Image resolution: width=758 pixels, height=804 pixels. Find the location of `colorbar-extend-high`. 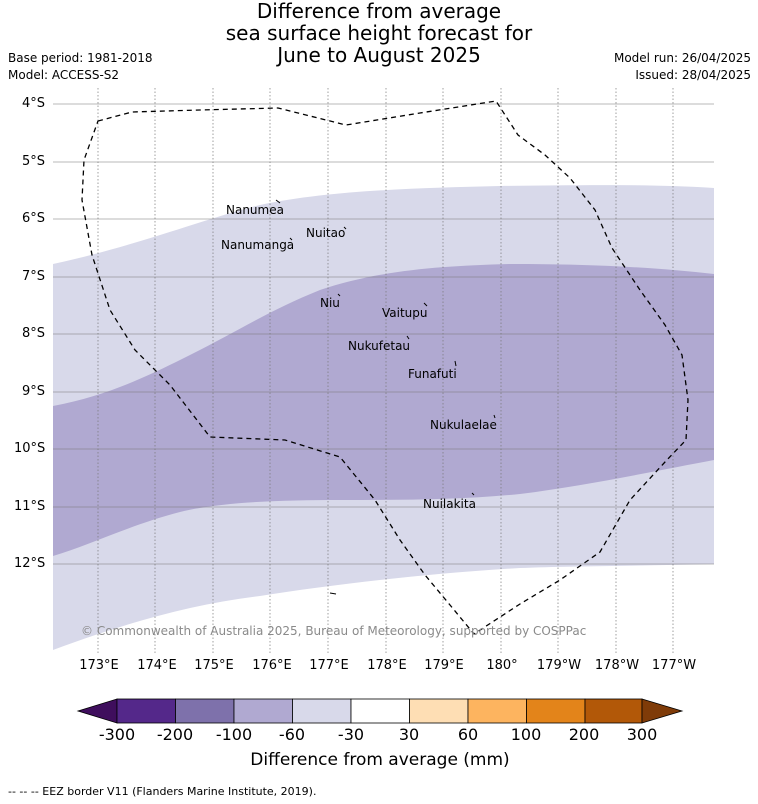

colorbar-extend-high is located at coordinates (662, 711).